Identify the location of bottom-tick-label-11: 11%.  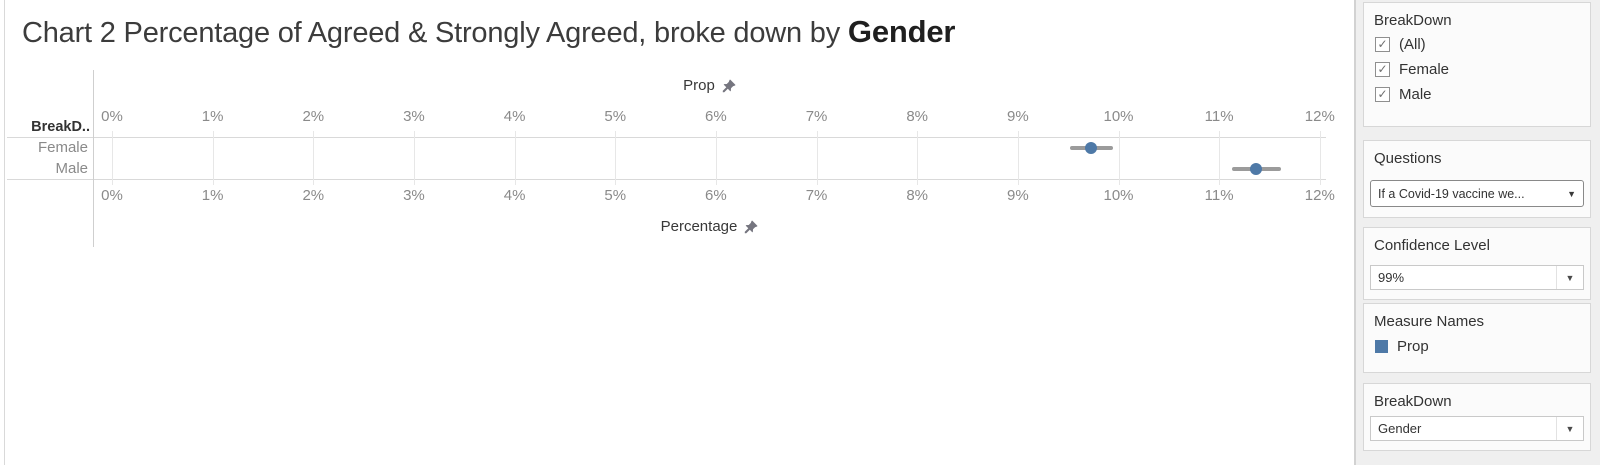
(1219, 195).